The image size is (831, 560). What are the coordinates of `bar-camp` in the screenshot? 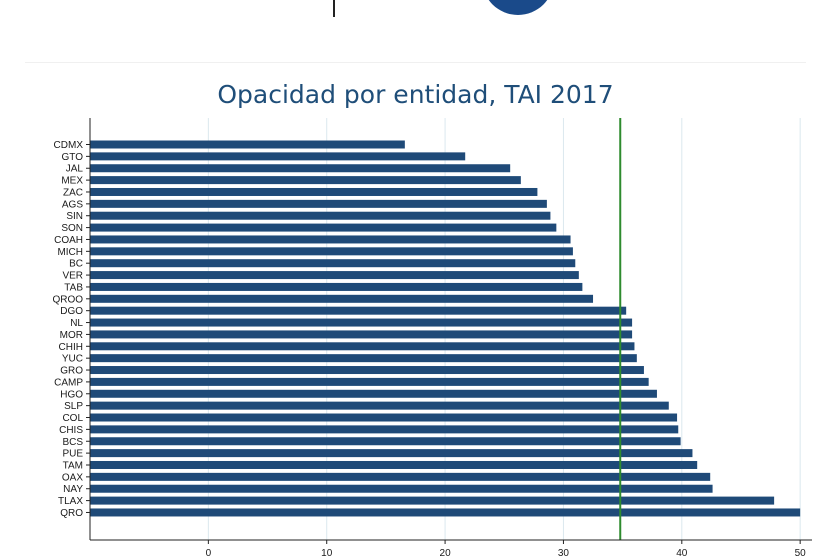 It's located at (369, 381).